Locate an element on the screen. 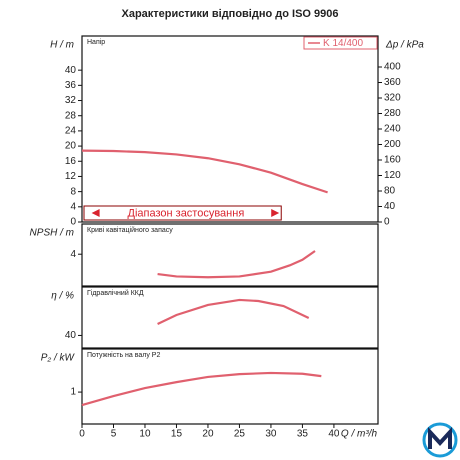 Image resolution: width=460 pixels, height=460 pixels. logo-m is located at coordinates (440, 437).